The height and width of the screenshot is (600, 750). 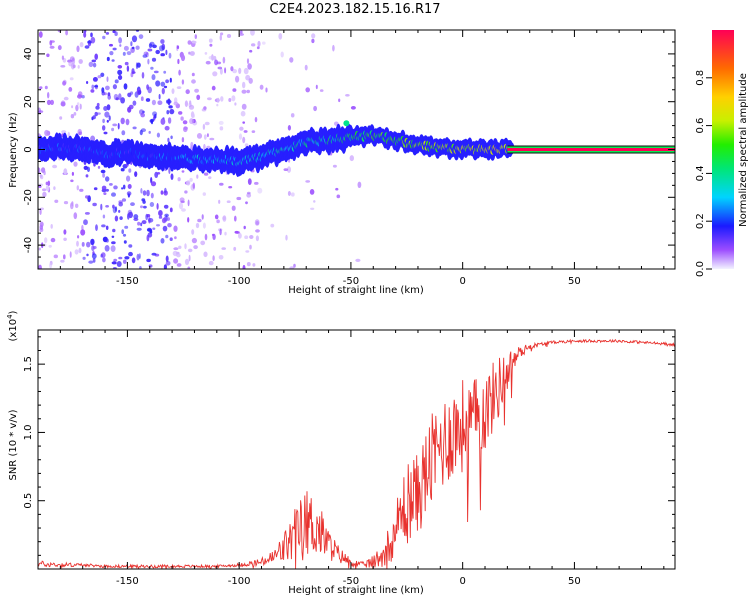 I want to click on y-tick-label: 1.0, so click(x=28, y=432).